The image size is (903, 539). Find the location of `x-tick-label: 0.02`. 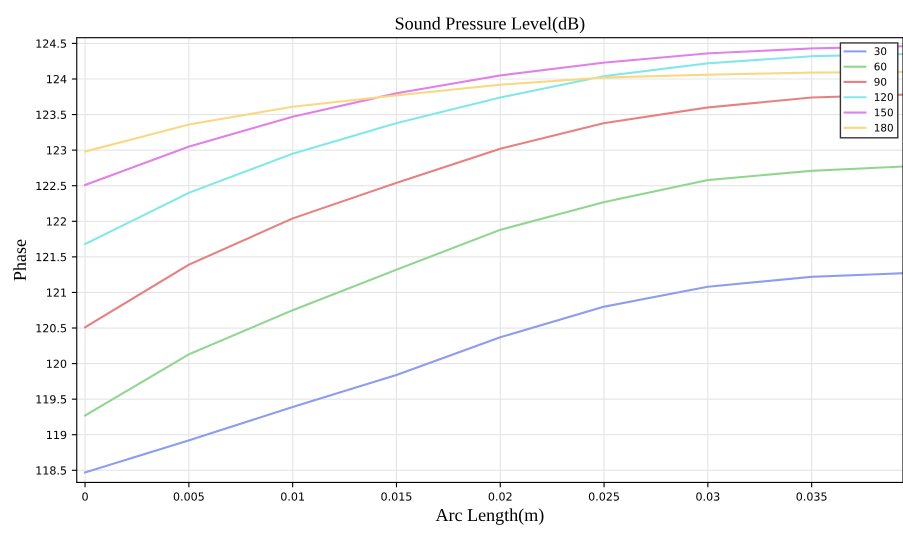

x-tick-label: 0.02 is located at coordinates (500, 496).